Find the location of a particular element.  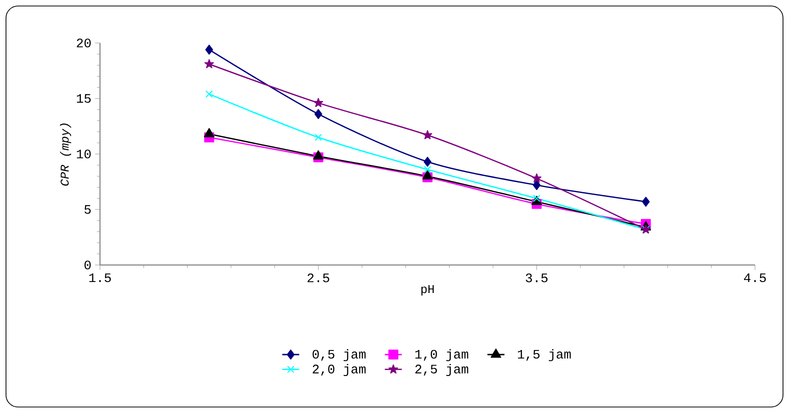

legend-label: 2,0 jam is located at coordinates (339, 370).